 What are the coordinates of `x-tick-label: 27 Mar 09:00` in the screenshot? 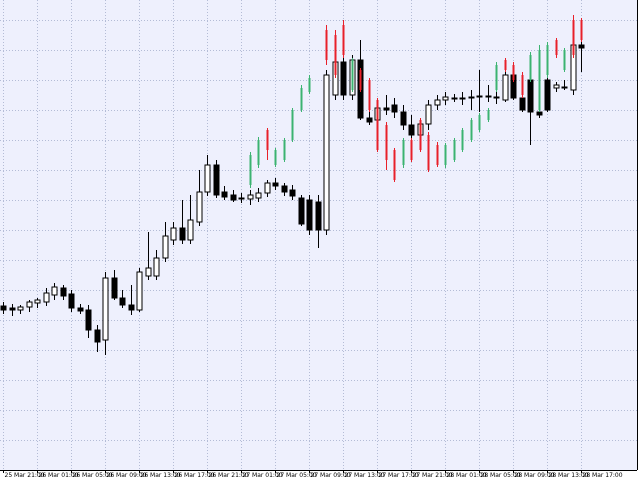 It's located at (331, 475).